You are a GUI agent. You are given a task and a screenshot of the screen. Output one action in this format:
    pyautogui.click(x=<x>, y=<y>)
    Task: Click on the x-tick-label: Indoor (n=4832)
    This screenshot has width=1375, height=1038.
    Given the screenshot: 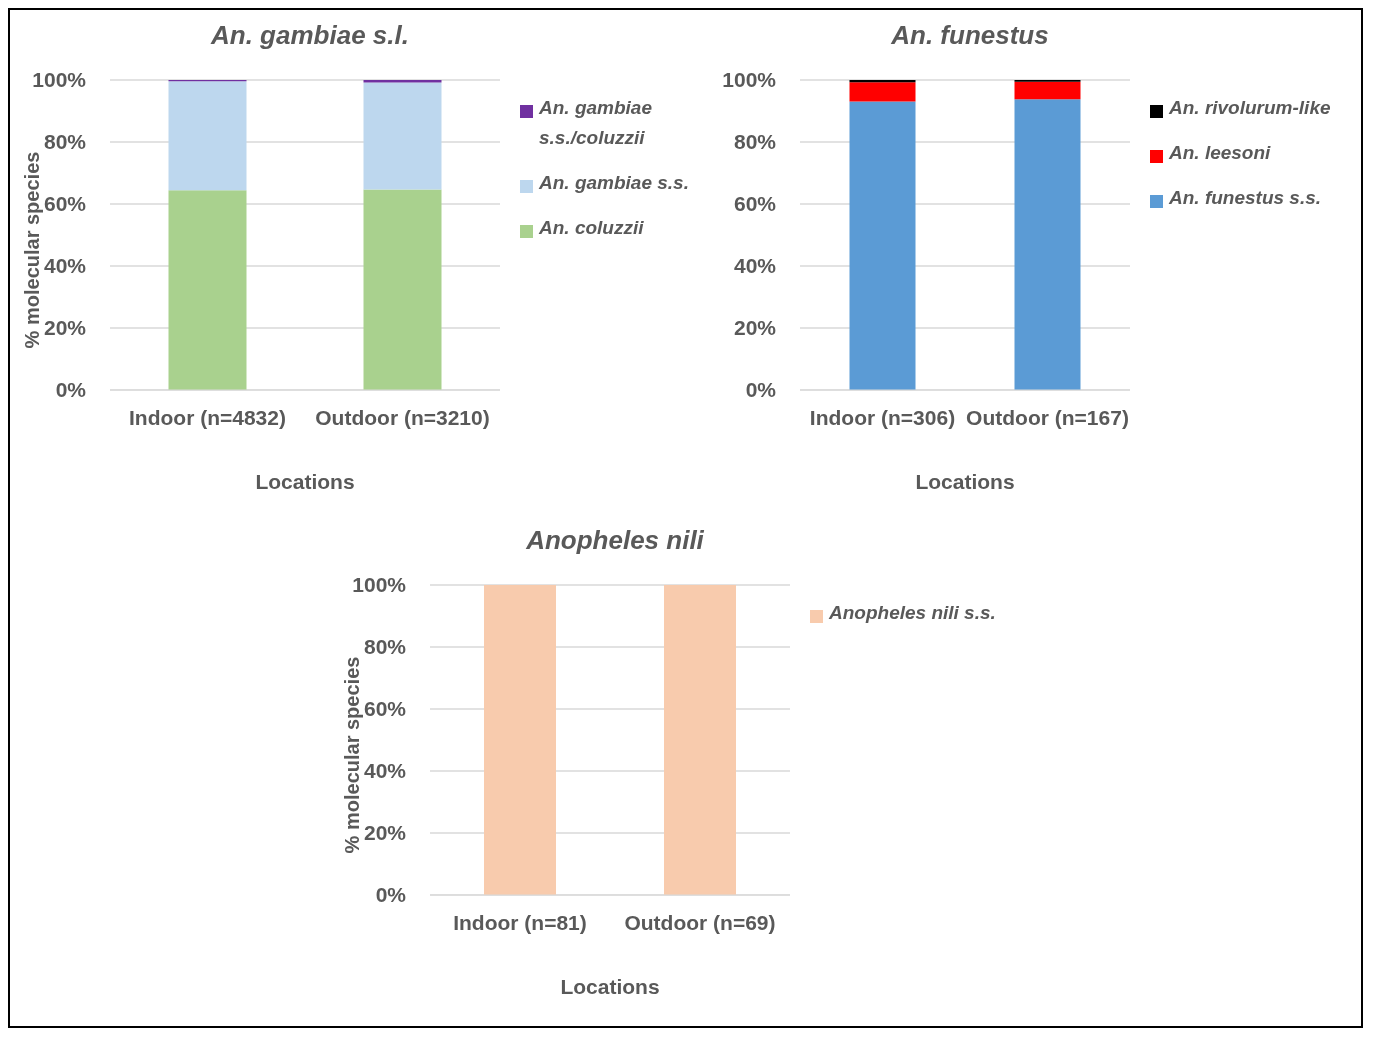 What is the action you would take?
    pyautogui.click(x=207, y=417)
    